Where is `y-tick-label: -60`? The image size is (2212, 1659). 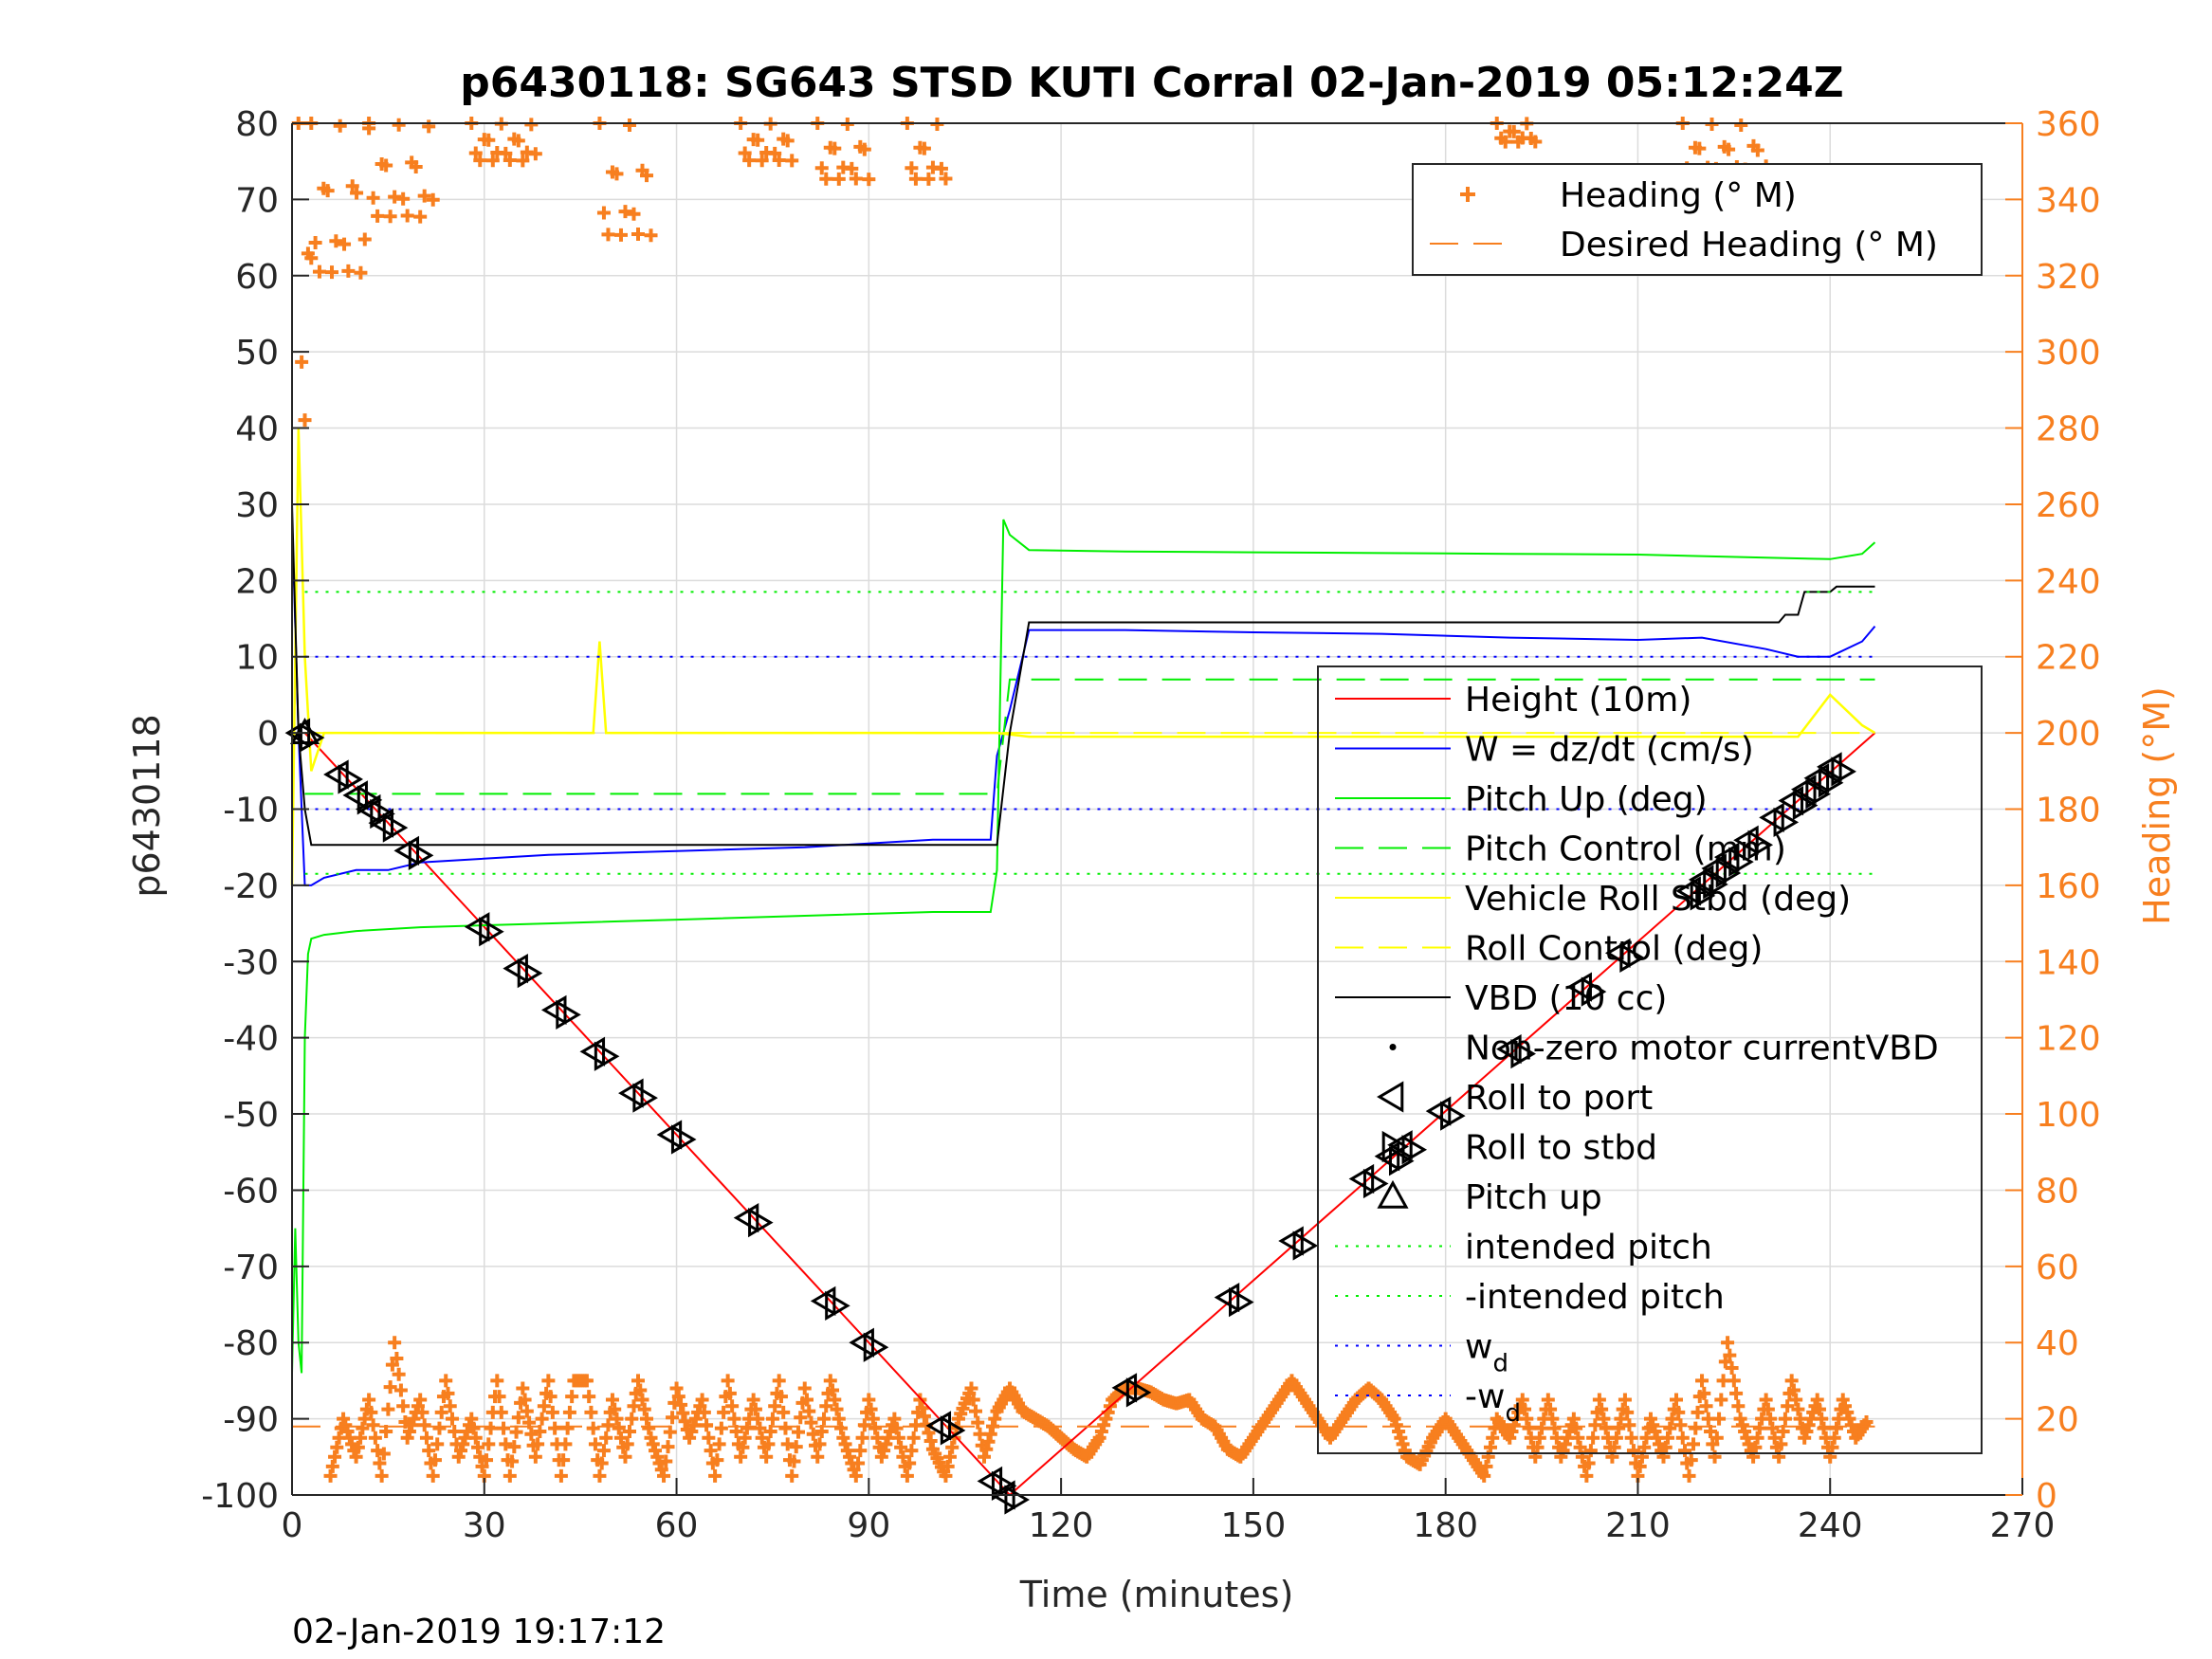
y-tick-label: -60 is located at coordinates (251, 1191).